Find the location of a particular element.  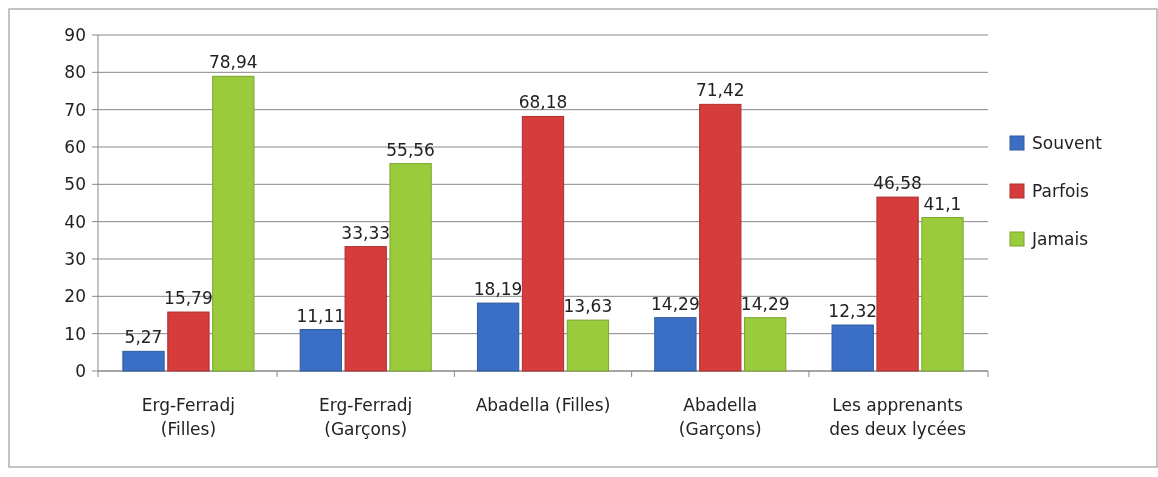

data-label: 18,19 is located at coordinates (498, 289).